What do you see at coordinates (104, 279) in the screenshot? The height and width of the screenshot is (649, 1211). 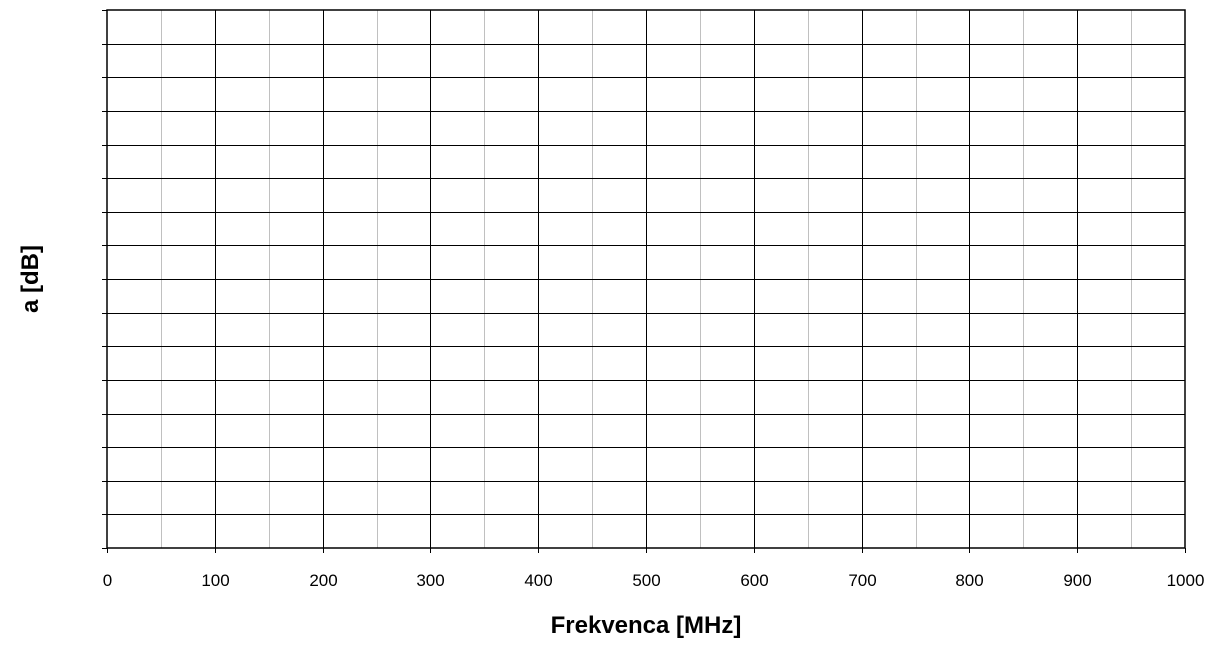 I see `y-axis-ticks` at bounding box center [104, 279].